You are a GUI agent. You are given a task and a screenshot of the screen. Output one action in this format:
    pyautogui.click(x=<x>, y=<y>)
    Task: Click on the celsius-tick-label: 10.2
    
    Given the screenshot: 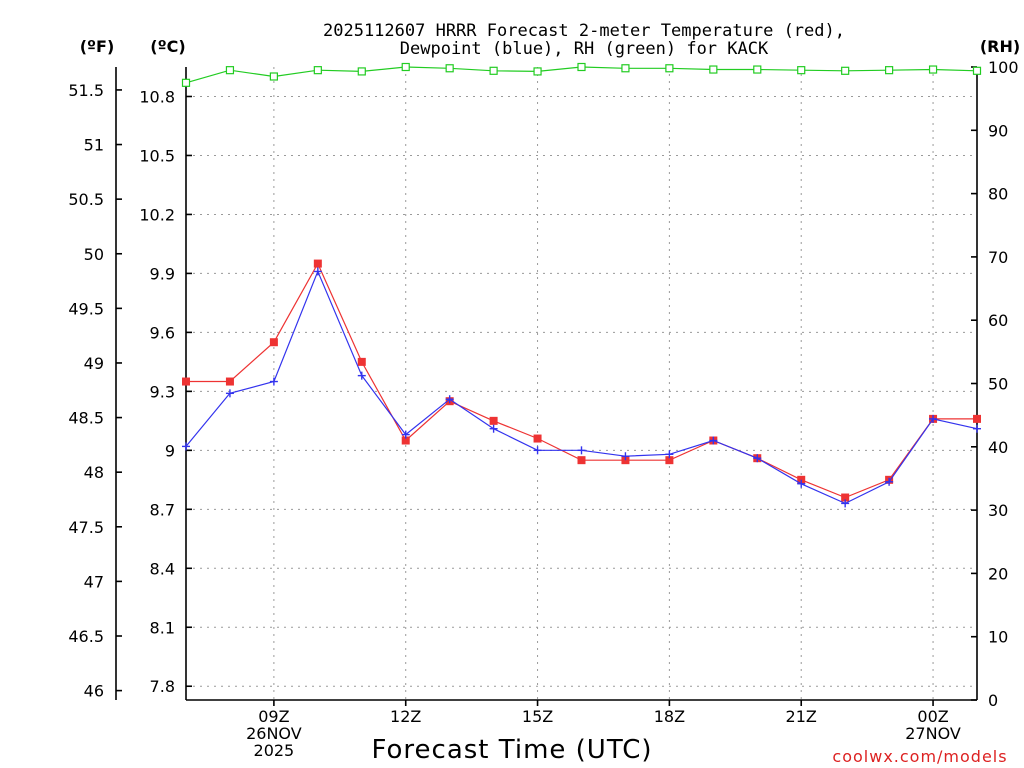 What is the action you would take?
    pyautogui.click(x=157, y=214)
    